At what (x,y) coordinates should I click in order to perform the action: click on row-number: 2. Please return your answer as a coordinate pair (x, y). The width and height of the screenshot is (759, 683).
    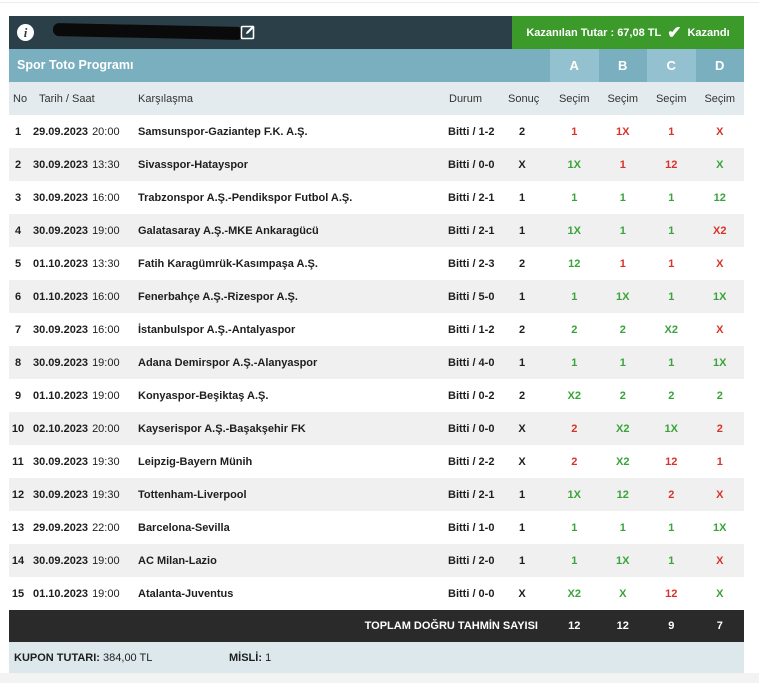
    Looking at the image, I should click on (20, 164).